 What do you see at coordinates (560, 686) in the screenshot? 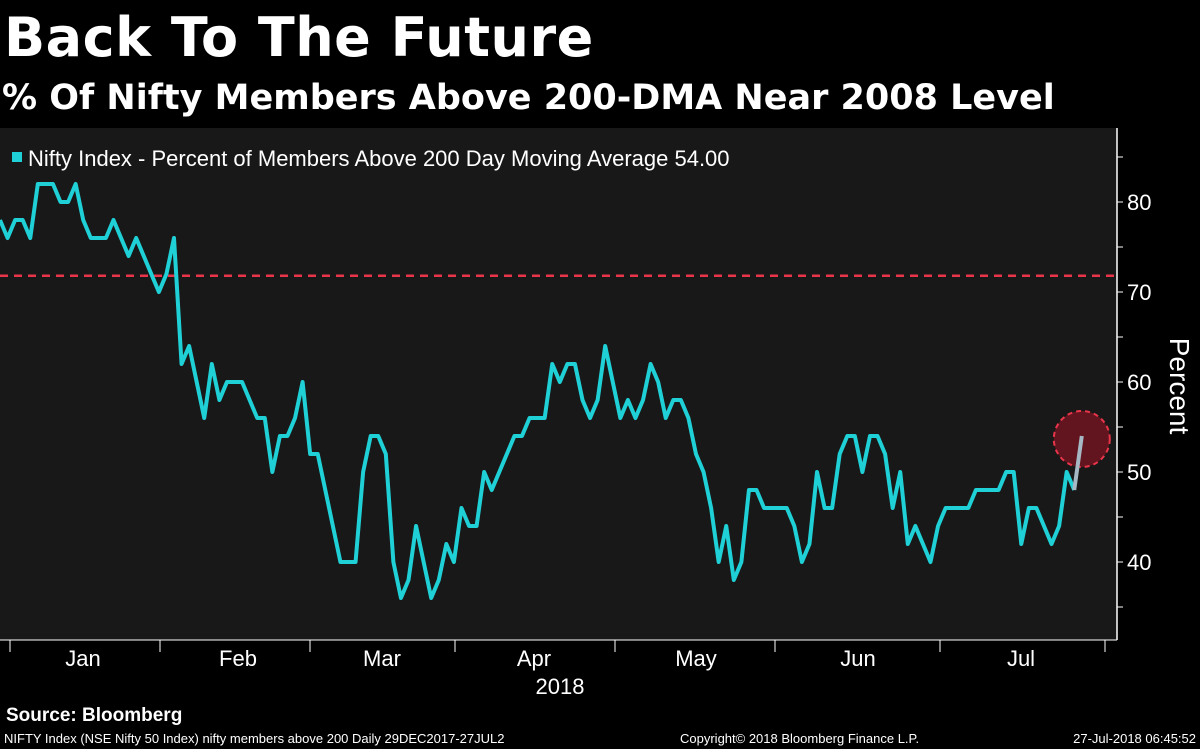
I see `x-axis-year-label: 2018` at bounding box center [560, 686].